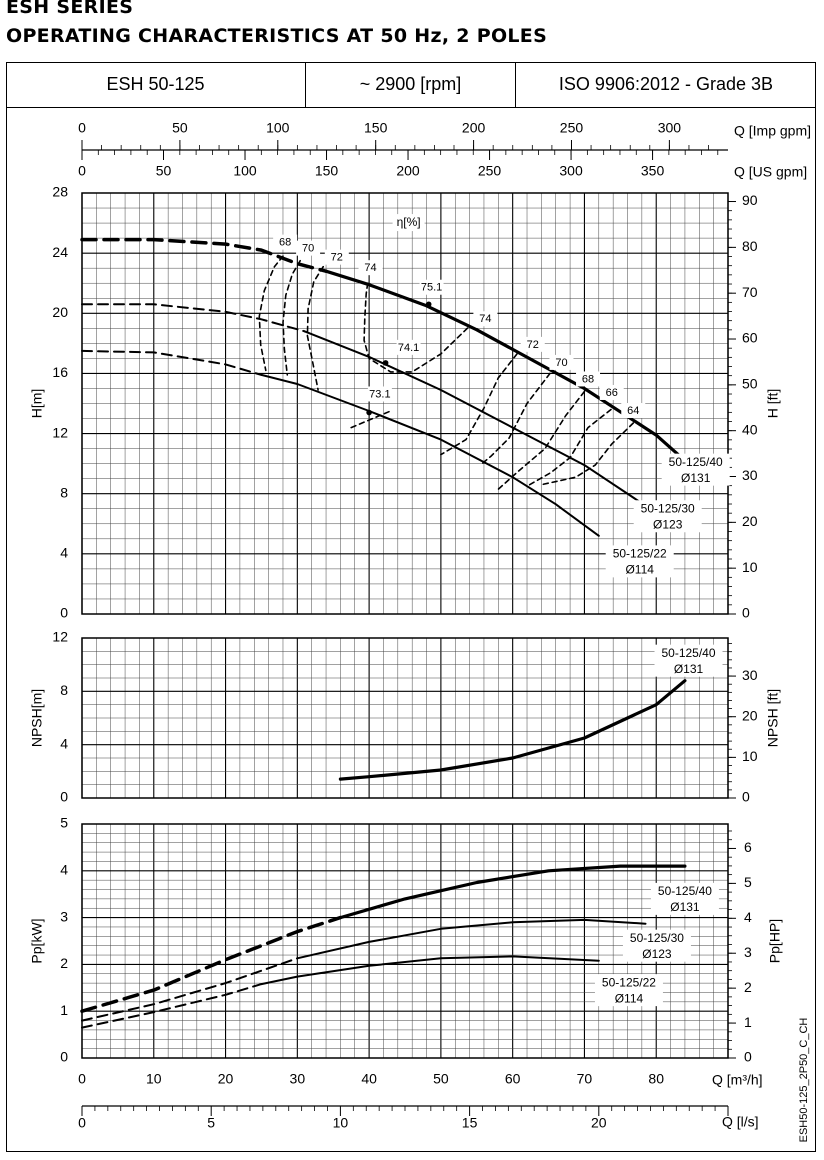 This screenshot has width=824, height=1160. What do you see at coordinates (278, 128) in the screenshot?
I see `imp-gpm-tick-label: 100` at bounding box center [278, 128].